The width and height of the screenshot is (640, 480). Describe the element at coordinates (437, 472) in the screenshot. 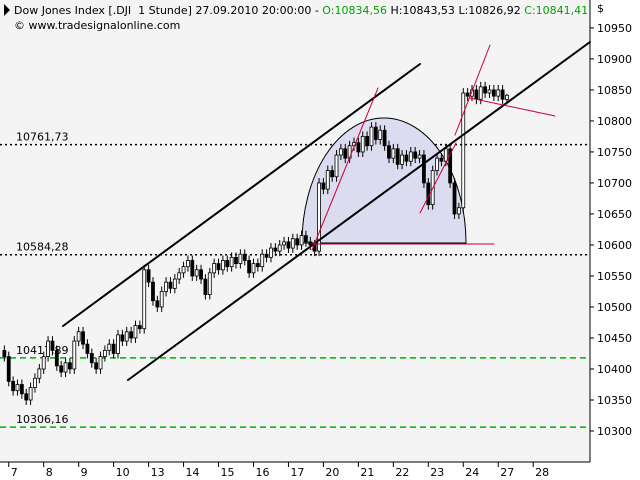

I see `x-tick-label: 23` at that location.